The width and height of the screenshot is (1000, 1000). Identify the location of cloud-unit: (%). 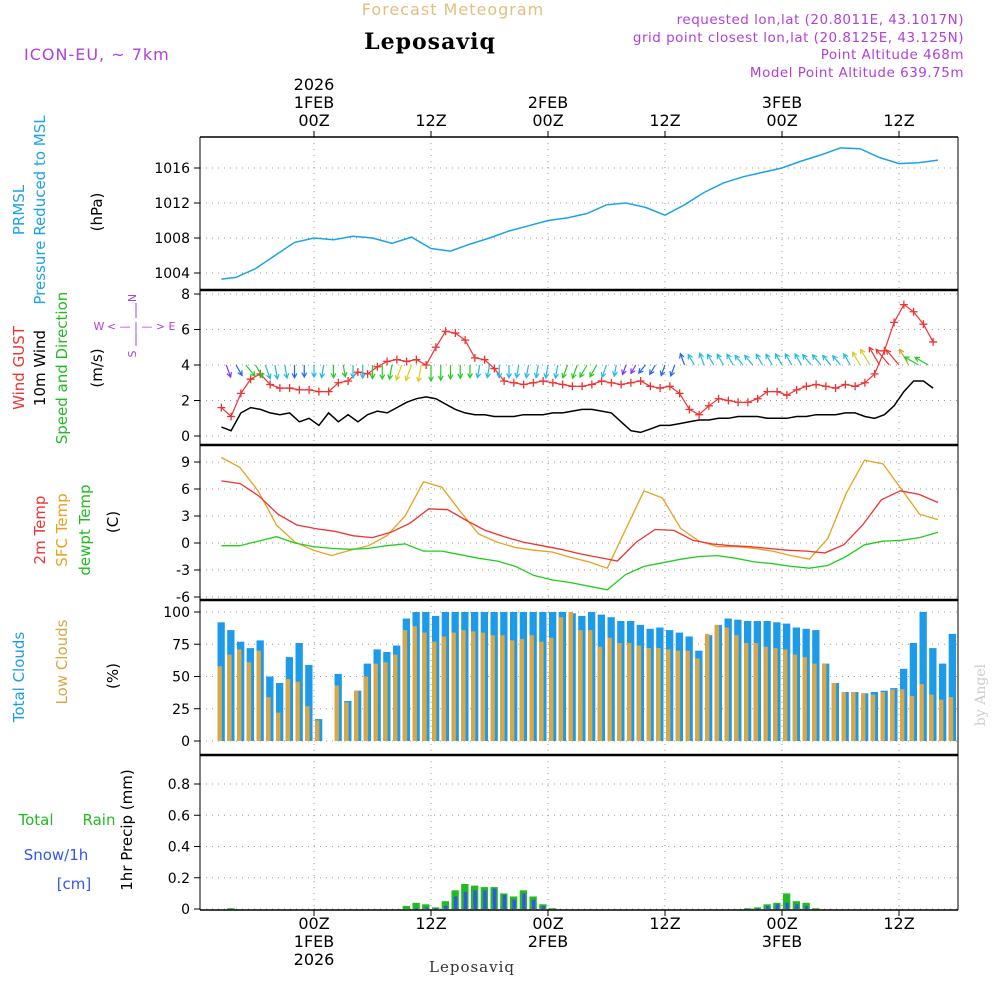
(113, 676).